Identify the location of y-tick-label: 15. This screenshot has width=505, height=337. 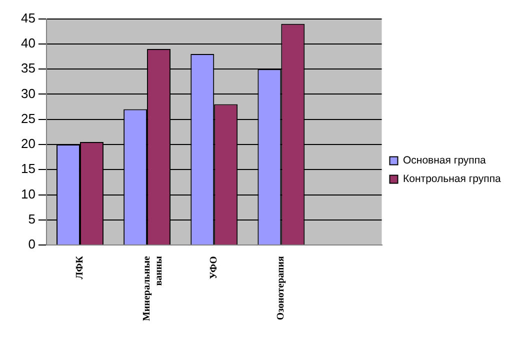
(28, 168).